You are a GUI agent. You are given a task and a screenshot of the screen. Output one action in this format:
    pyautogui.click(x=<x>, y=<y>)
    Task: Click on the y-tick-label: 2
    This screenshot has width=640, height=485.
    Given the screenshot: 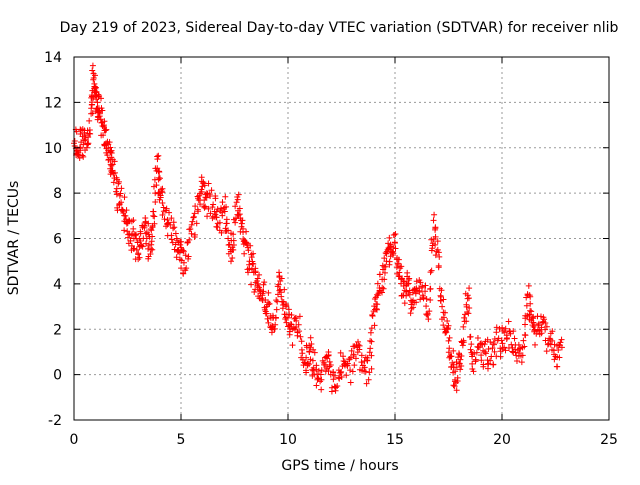 What is the action you would take?
    pyautogui.click(x=57, y=330)
    